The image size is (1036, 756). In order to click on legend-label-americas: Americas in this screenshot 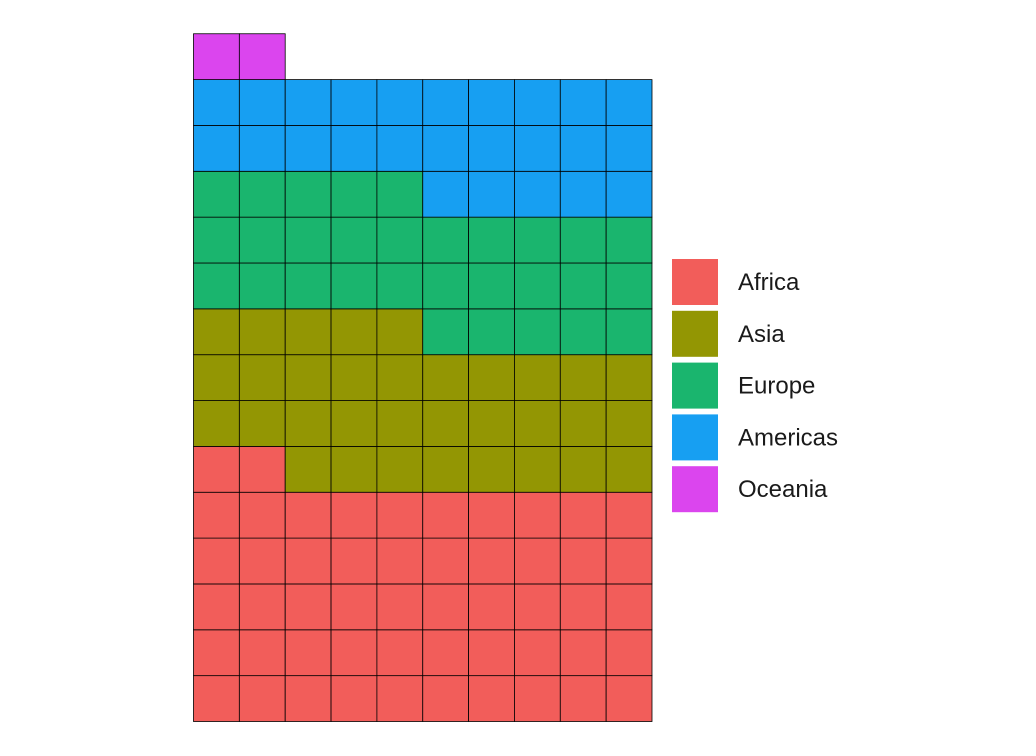, I will do `click(788, 437)`.